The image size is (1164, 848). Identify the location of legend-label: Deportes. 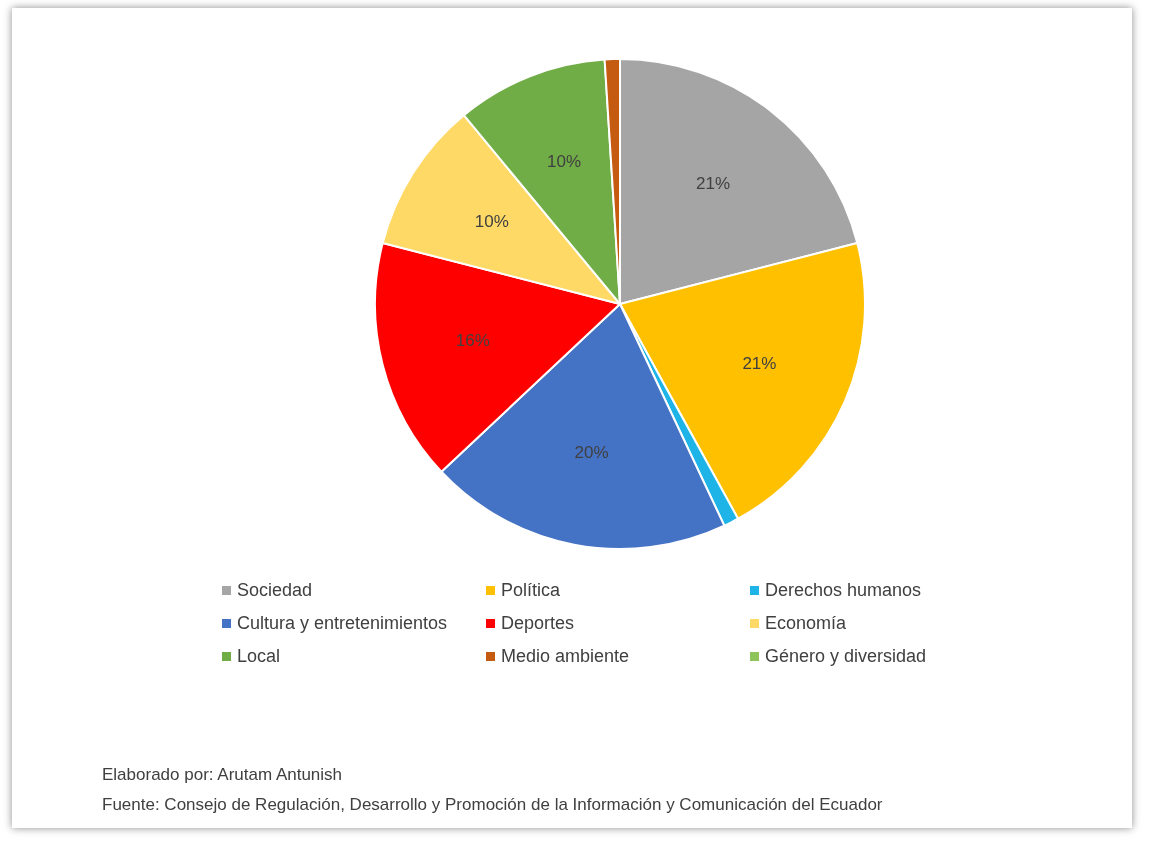
(538, 623).